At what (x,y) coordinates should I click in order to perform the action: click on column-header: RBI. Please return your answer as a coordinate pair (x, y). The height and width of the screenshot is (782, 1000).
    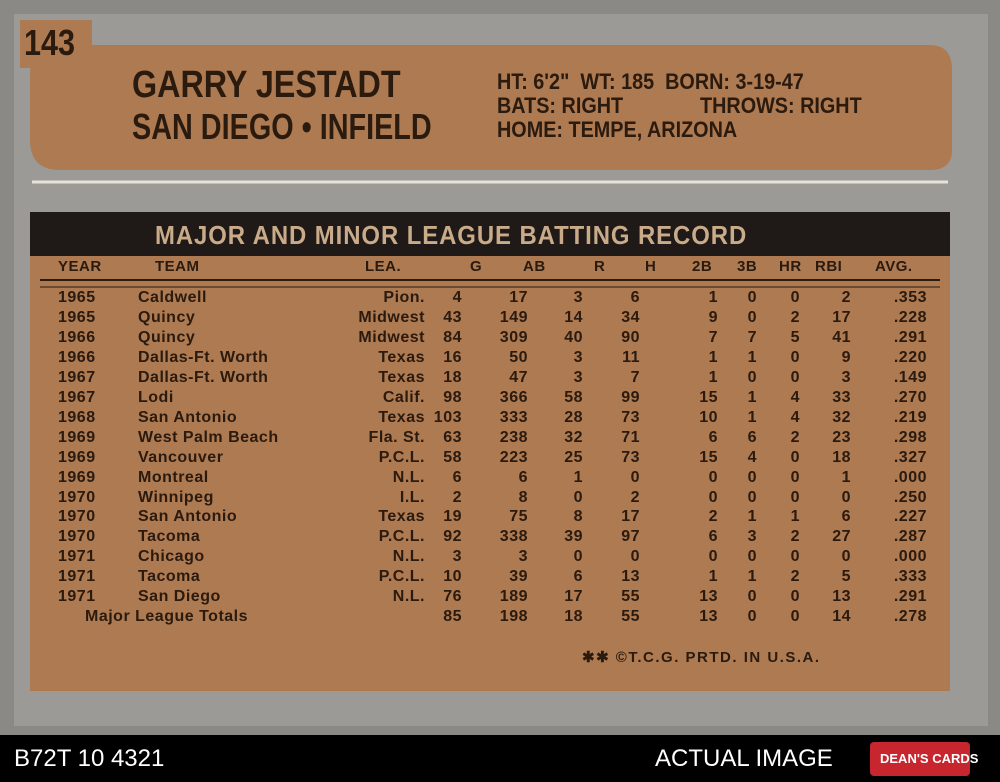
    Looking at the image, I should click on (829, 266).